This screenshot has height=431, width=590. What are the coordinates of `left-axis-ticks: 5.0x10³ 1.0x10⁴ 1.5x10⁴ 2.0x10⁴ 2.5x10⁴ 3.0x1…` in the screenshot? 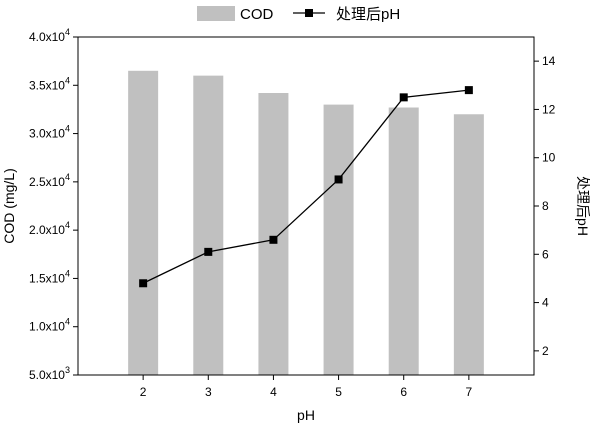 It's located at (53, 204).